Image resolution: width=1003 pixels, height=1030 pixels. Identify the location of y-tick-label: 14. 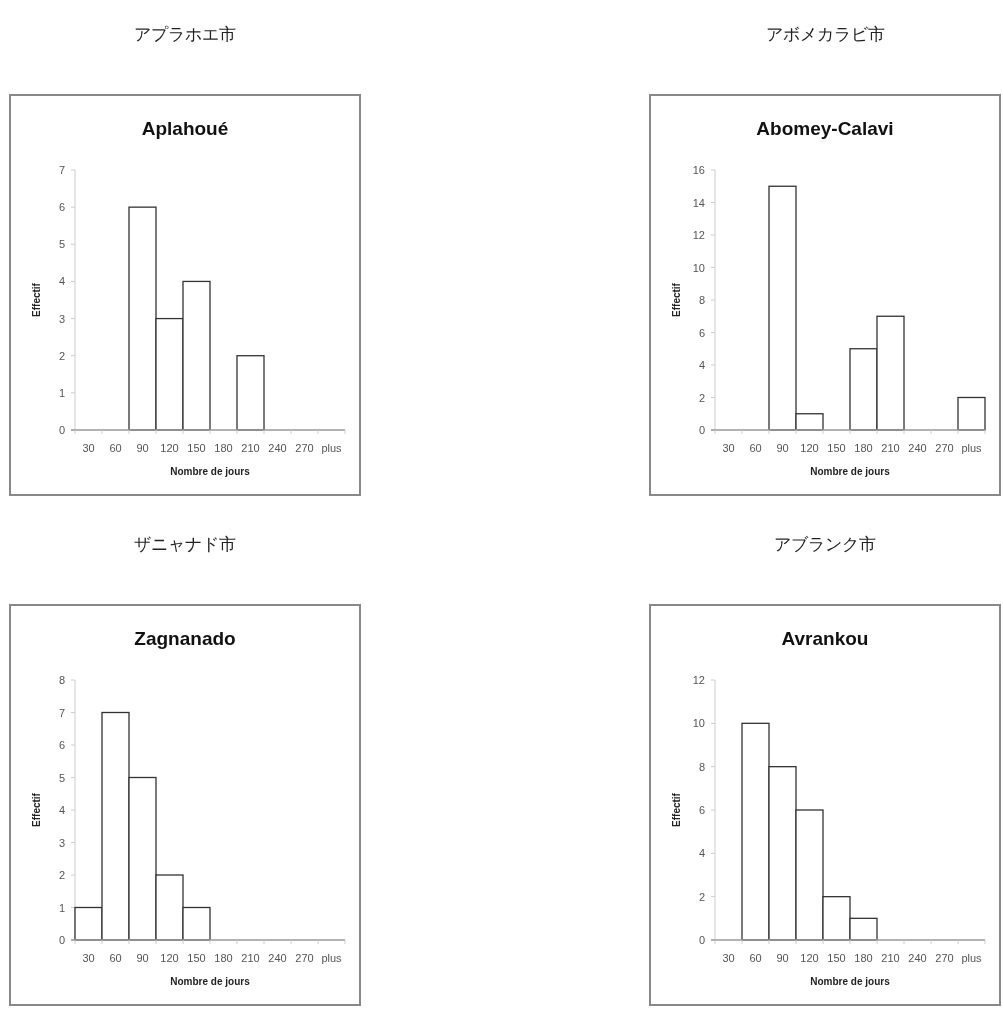
(698, 202).